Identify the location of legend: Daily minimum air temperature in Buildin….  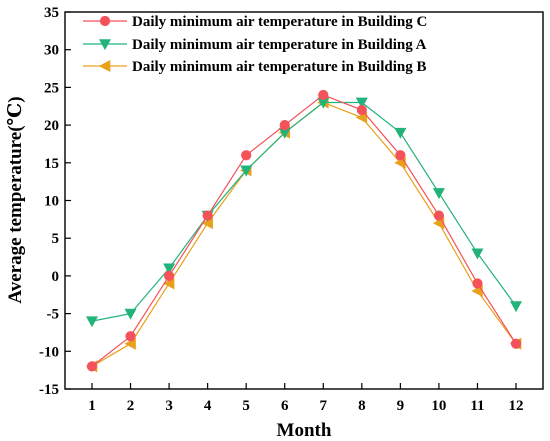
(255, 44).